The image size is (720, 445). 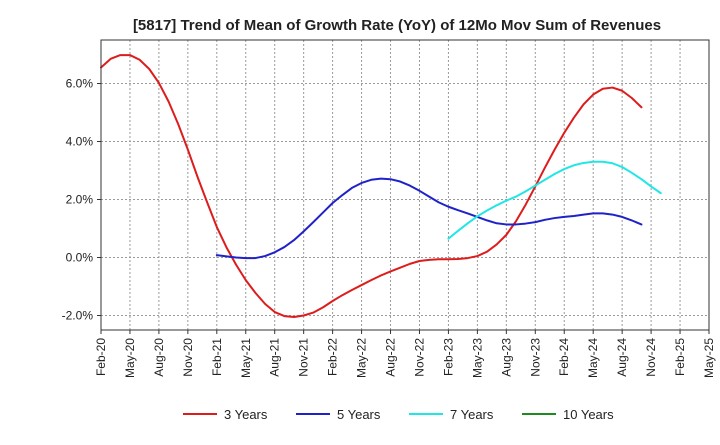 I want to click on y-tick-label: 0.0%, so click(x=80, y=258).